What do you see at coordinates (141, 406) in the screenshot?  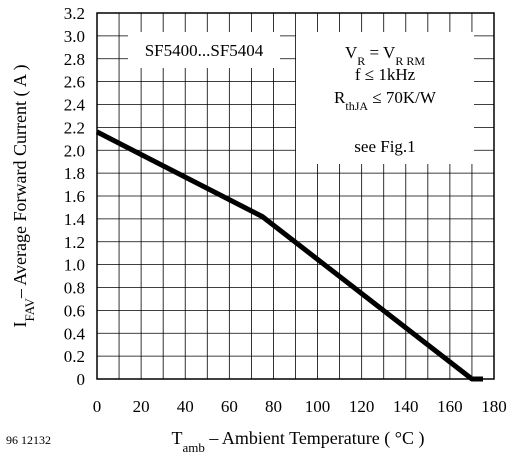 I see `x-tick-label: 20` at bounding box center [141, 406].